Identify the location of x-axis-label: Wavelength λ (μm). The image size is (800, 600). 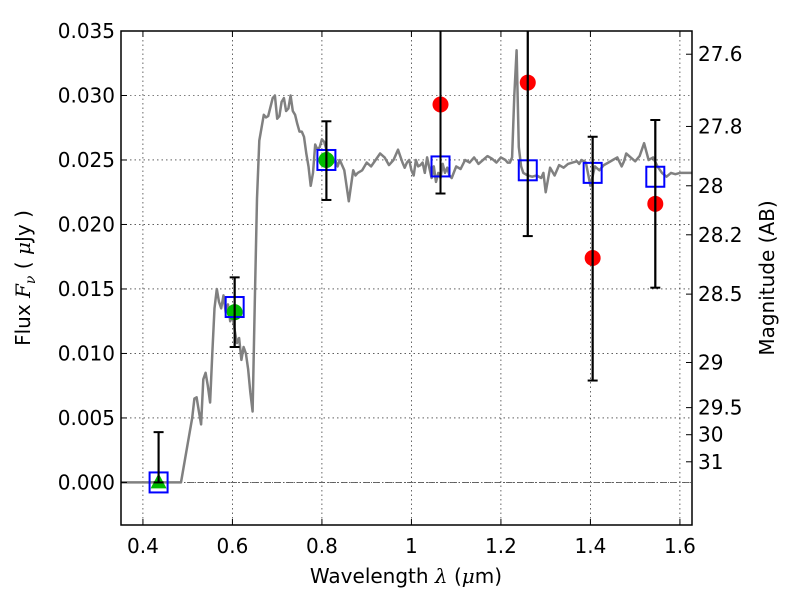
(406, 576).